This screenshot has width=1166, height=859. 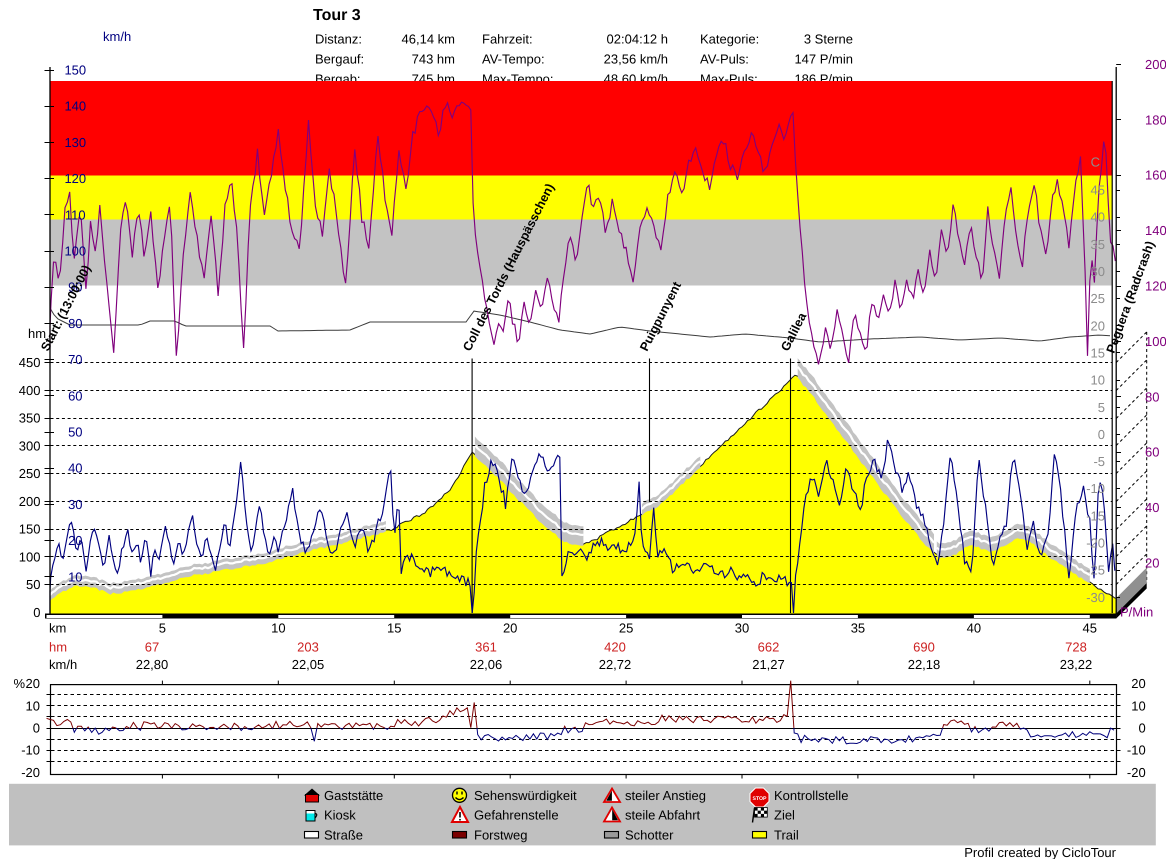 I want to click on svg-text: Puigpunyent, so click(x=660, y=316).